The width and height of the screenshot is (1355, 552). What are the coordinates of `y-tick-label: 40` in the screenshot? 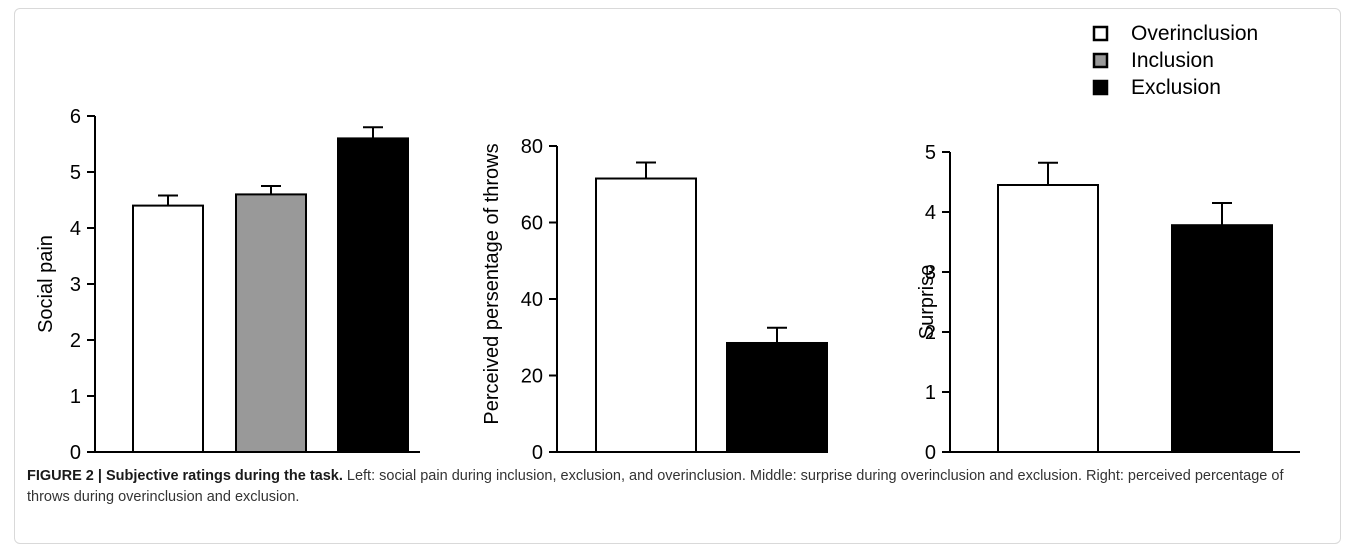 It's located at (532, 300).